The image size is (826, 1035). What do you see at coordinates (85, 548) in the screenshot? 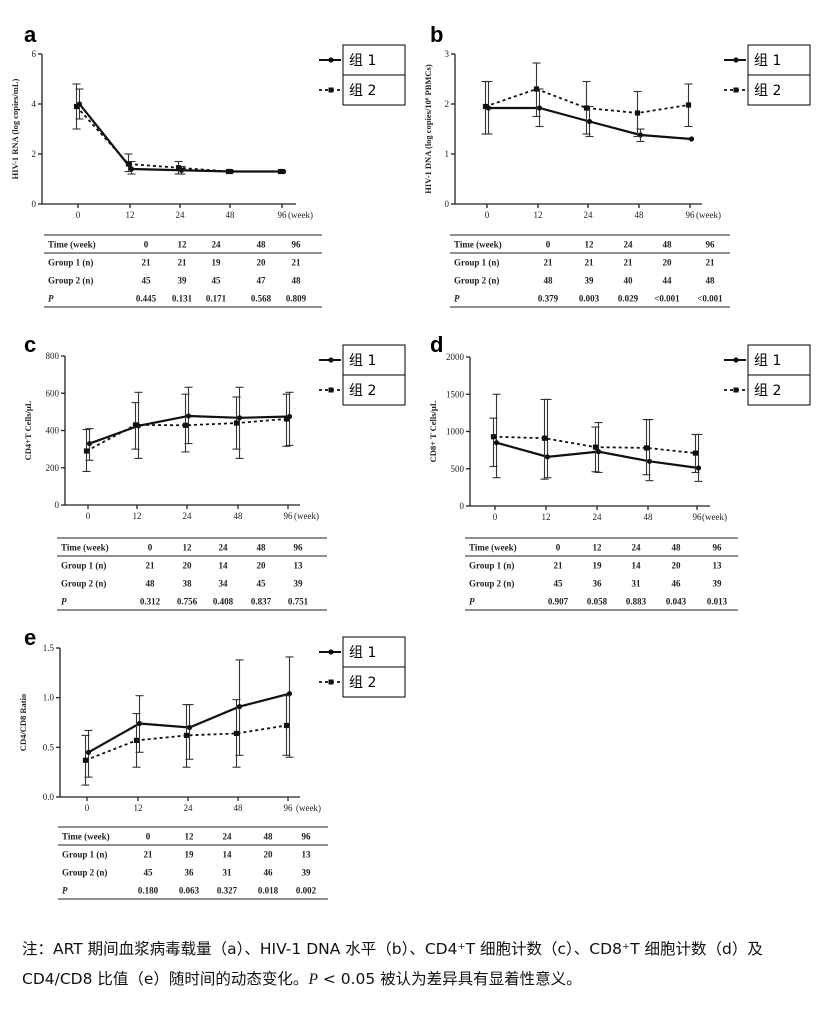
I see `table-header-cell: Time (week)` at bounding box center [85, 548].